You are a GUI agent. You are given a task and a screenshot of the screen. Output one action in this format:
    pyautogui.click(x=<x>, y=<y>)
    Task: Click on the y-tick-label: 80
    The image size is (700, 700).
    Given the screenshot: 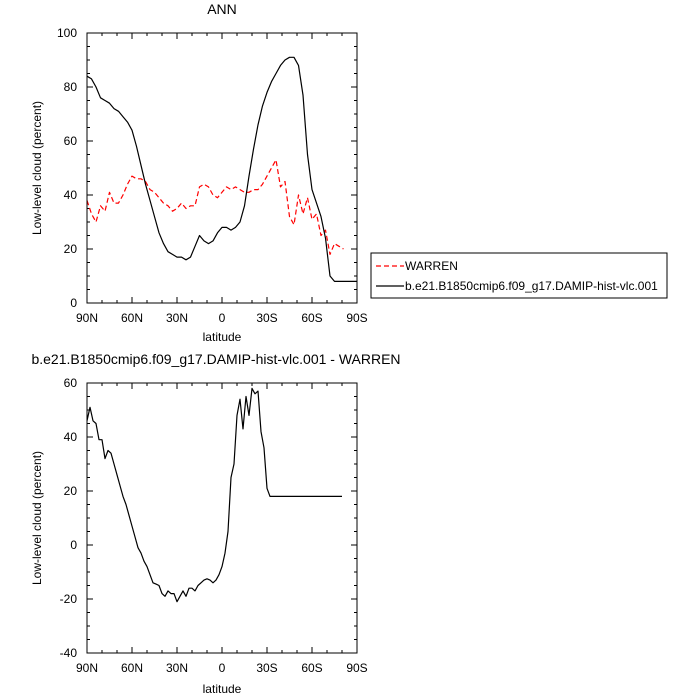 What is the action you would take?
    pyautogui.click(x=71, y=87)
    